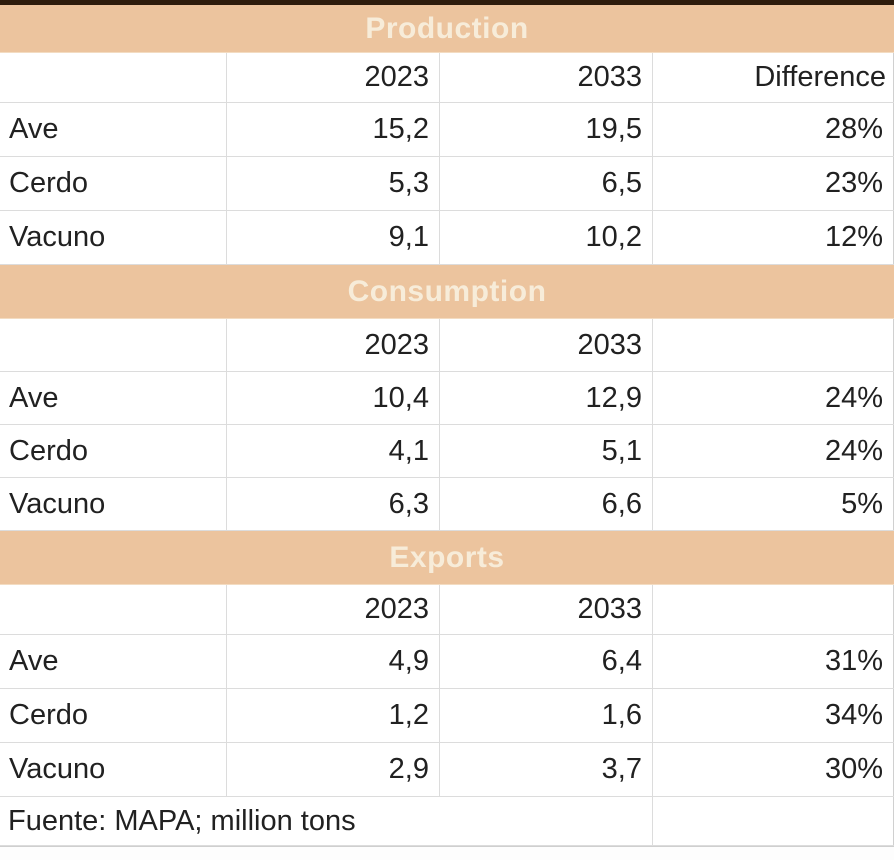 This screenshot has width=894, height=860. Describe the element at coordinates (333, 129) in the screenshot. I see `table-cell: 15,2` at that location.